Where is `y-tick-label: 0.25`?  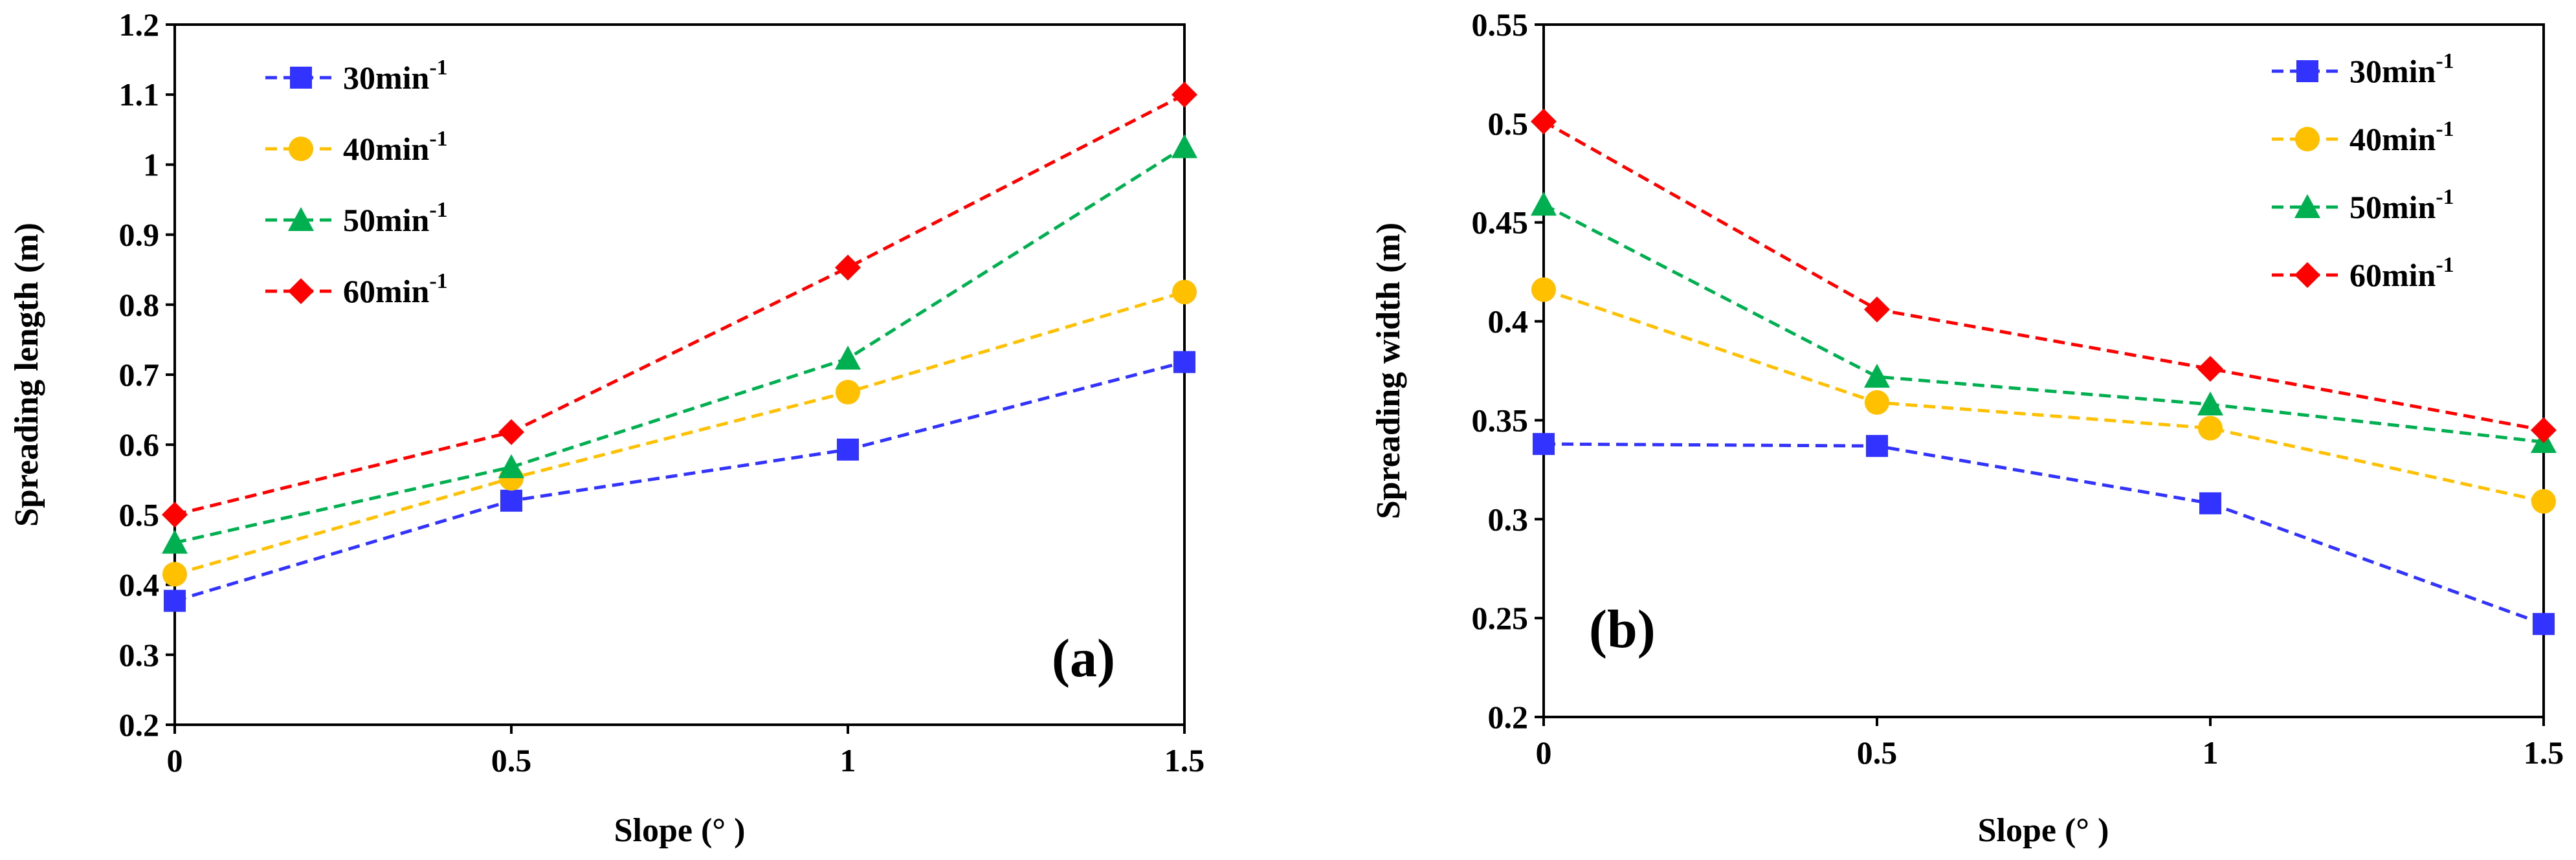
y-tick-label: 0.25 is located at coordinates (1500, 618).